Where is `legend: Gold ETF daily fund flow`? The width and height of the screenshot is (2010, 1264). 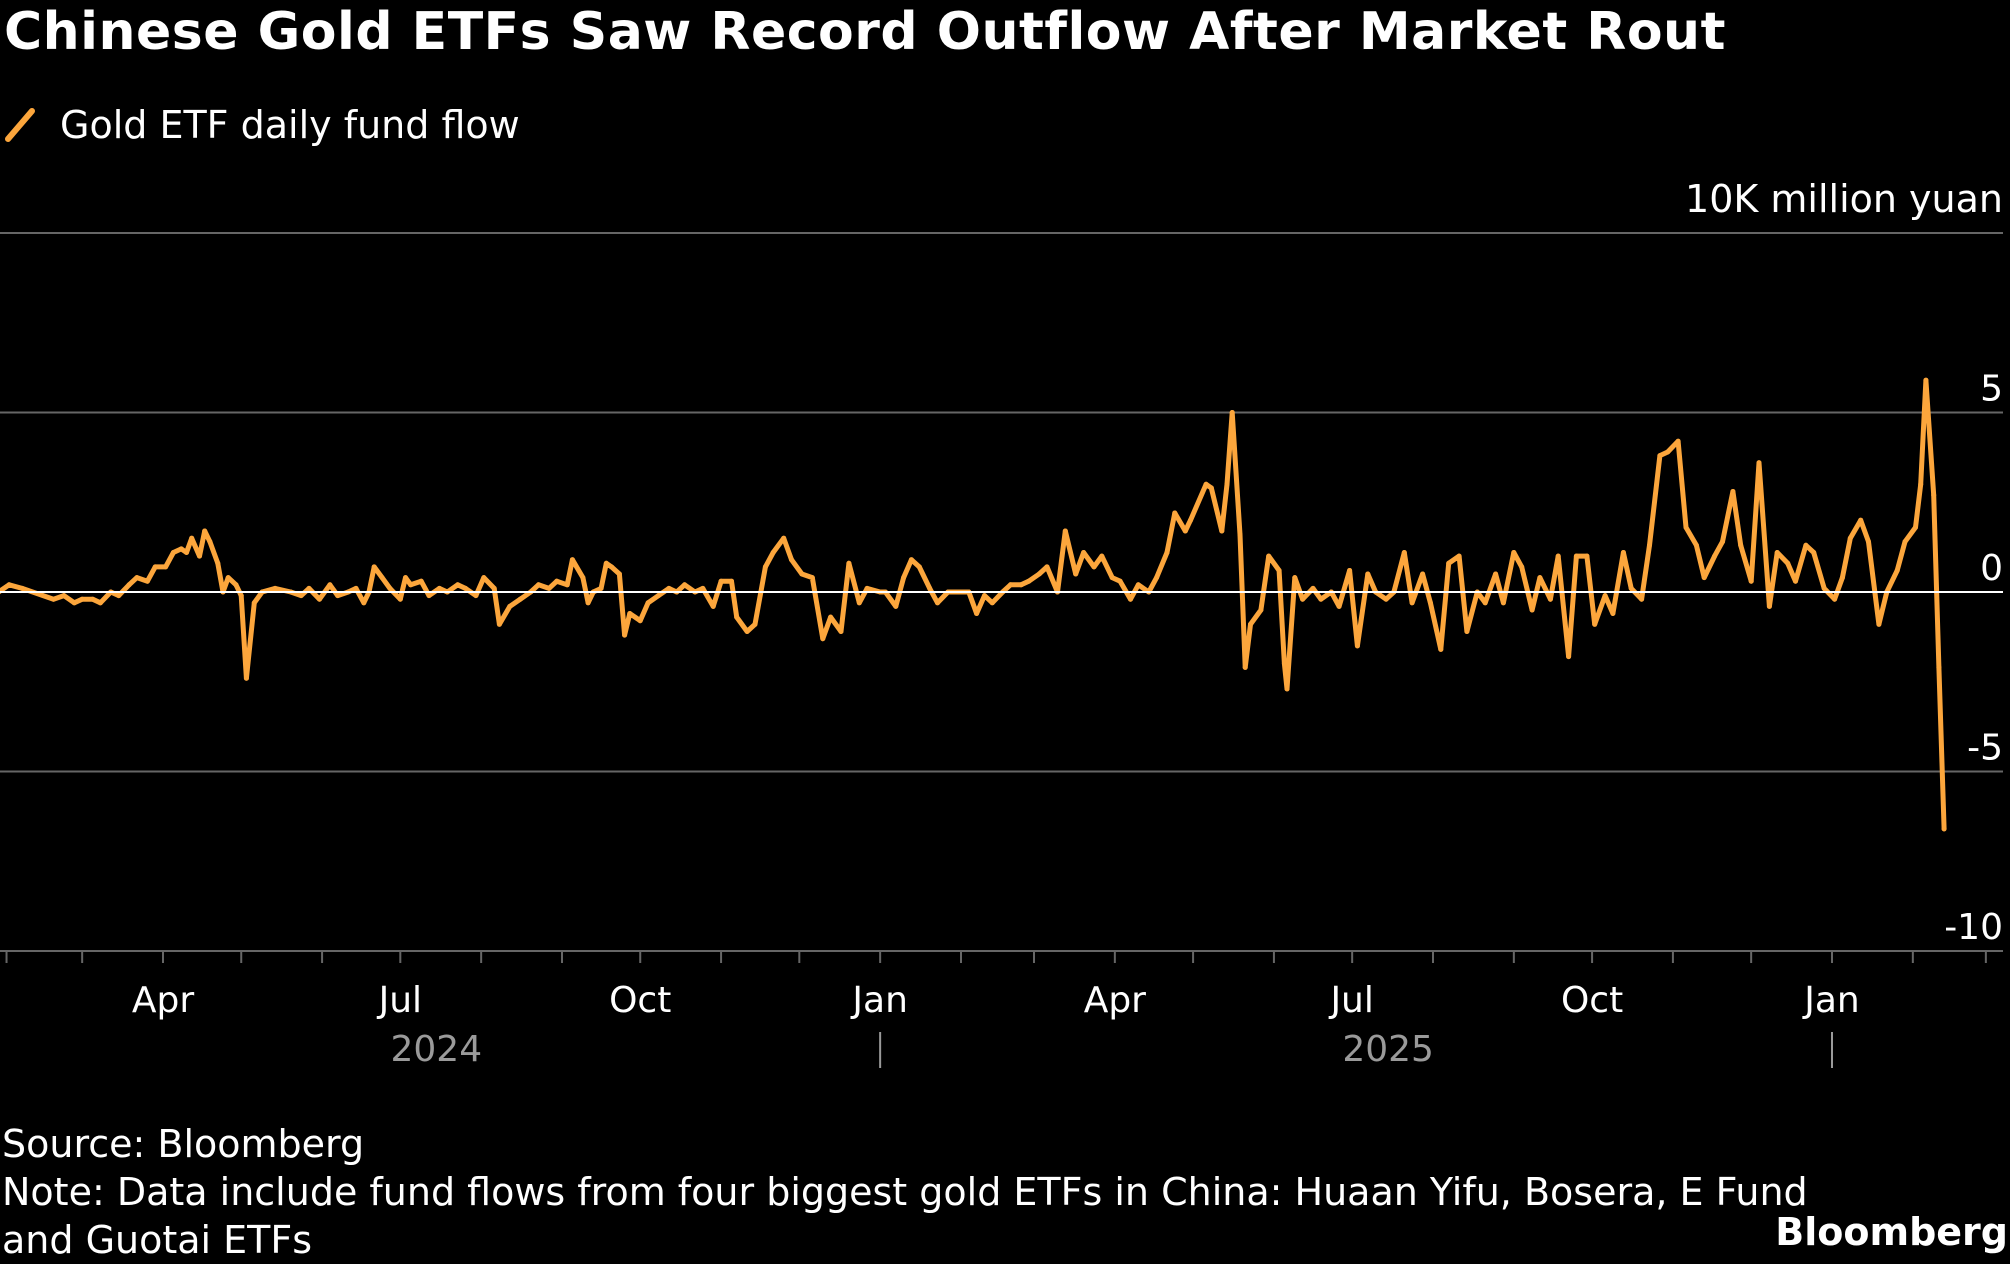
legend: Gold ETF daily fund flow is located at coordinates (262, 125).